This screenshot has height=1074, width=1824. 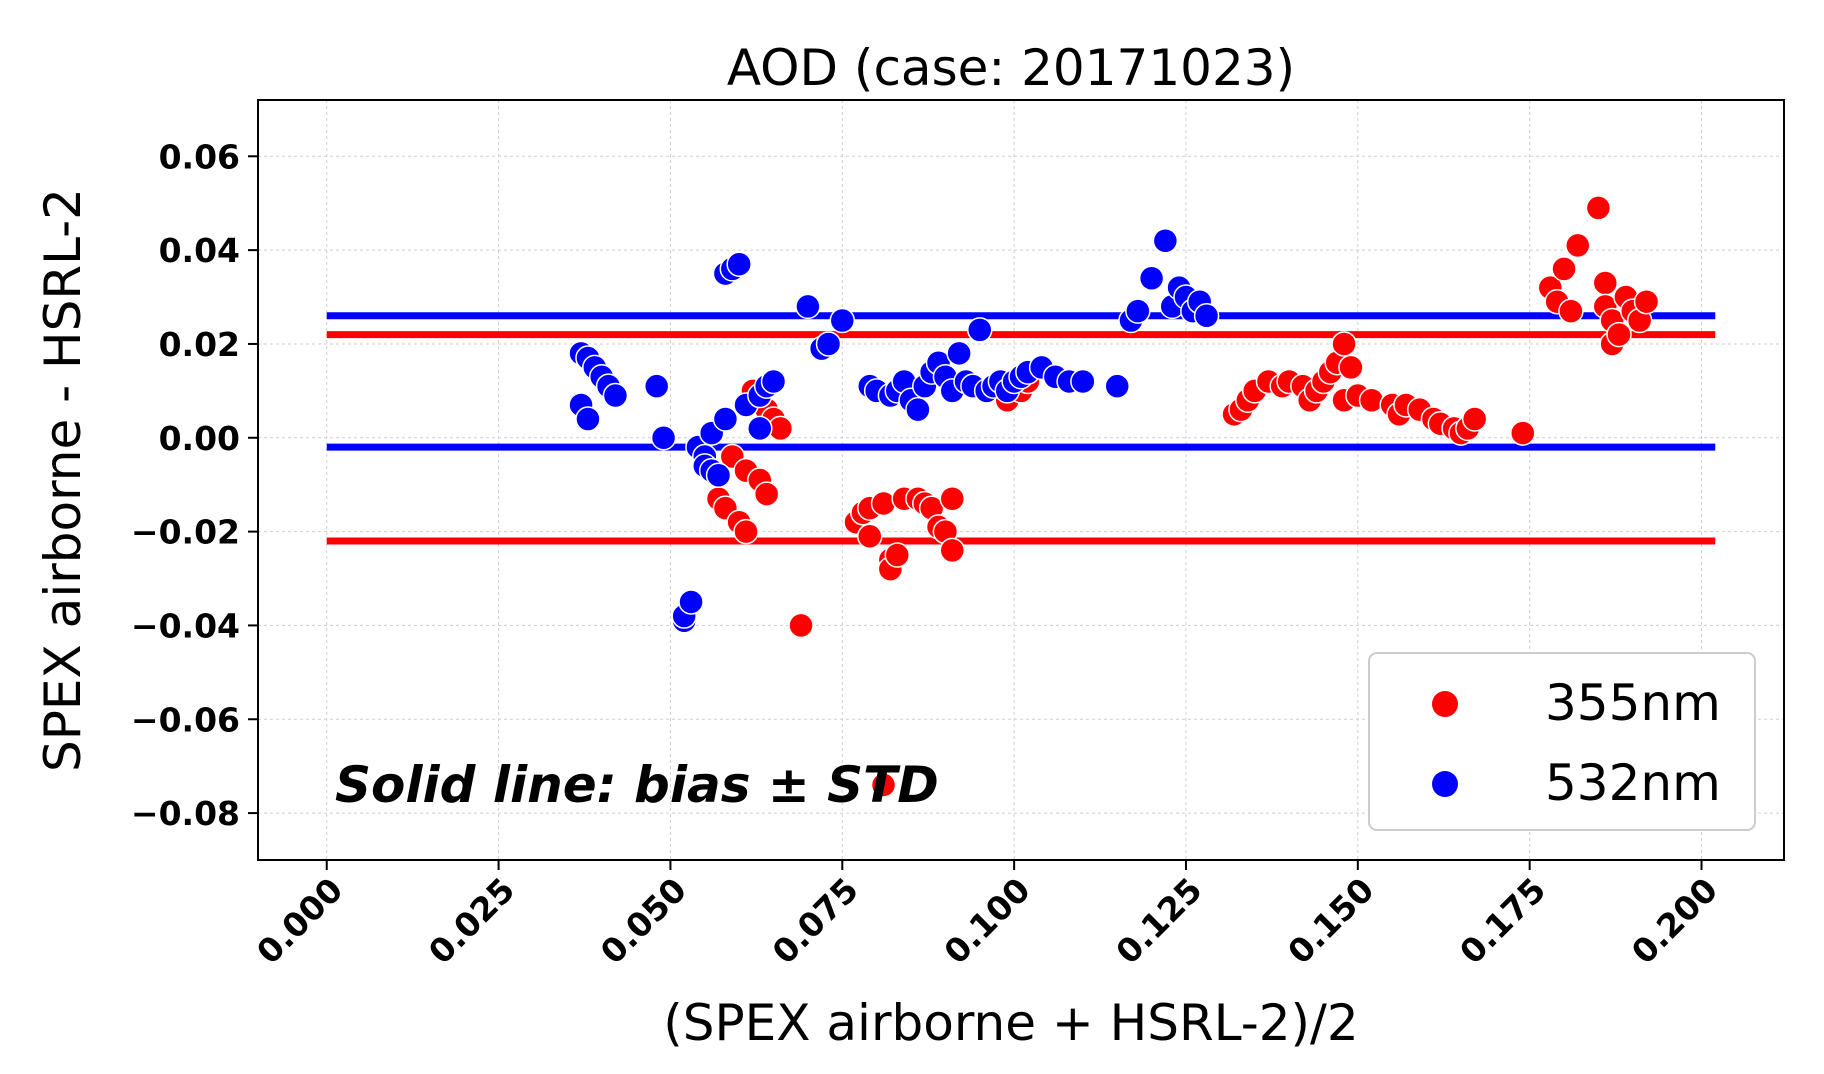 What do you see at coordinates (1633, 783) in the screenshot?
I see `legend-label-532nm: 532nm` at bounding box center [1633, 783].